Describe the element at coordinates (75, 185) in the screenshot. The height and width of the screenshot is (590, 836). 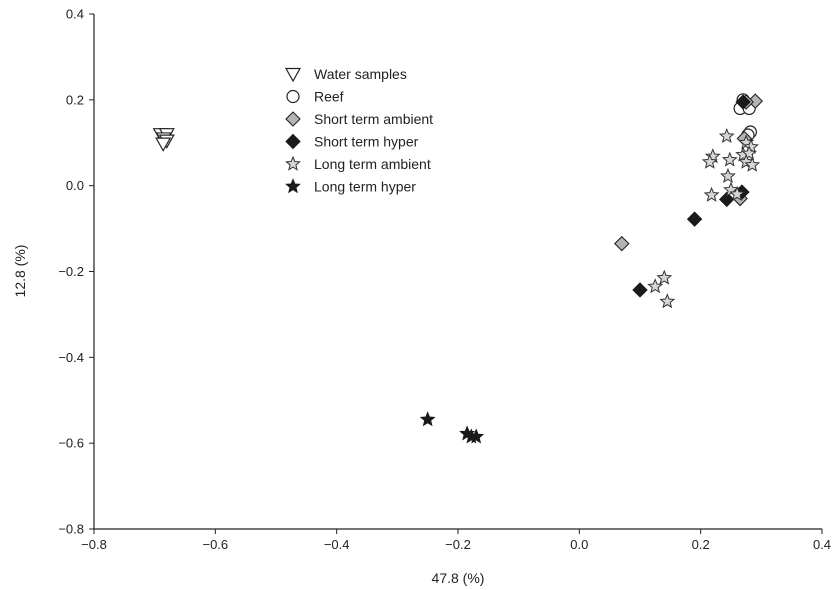
I see `y-tick-label: 0.0` at that location.